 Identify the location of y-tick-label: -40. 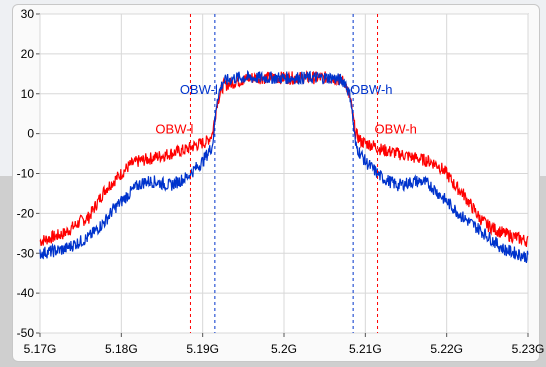
(26, 293).